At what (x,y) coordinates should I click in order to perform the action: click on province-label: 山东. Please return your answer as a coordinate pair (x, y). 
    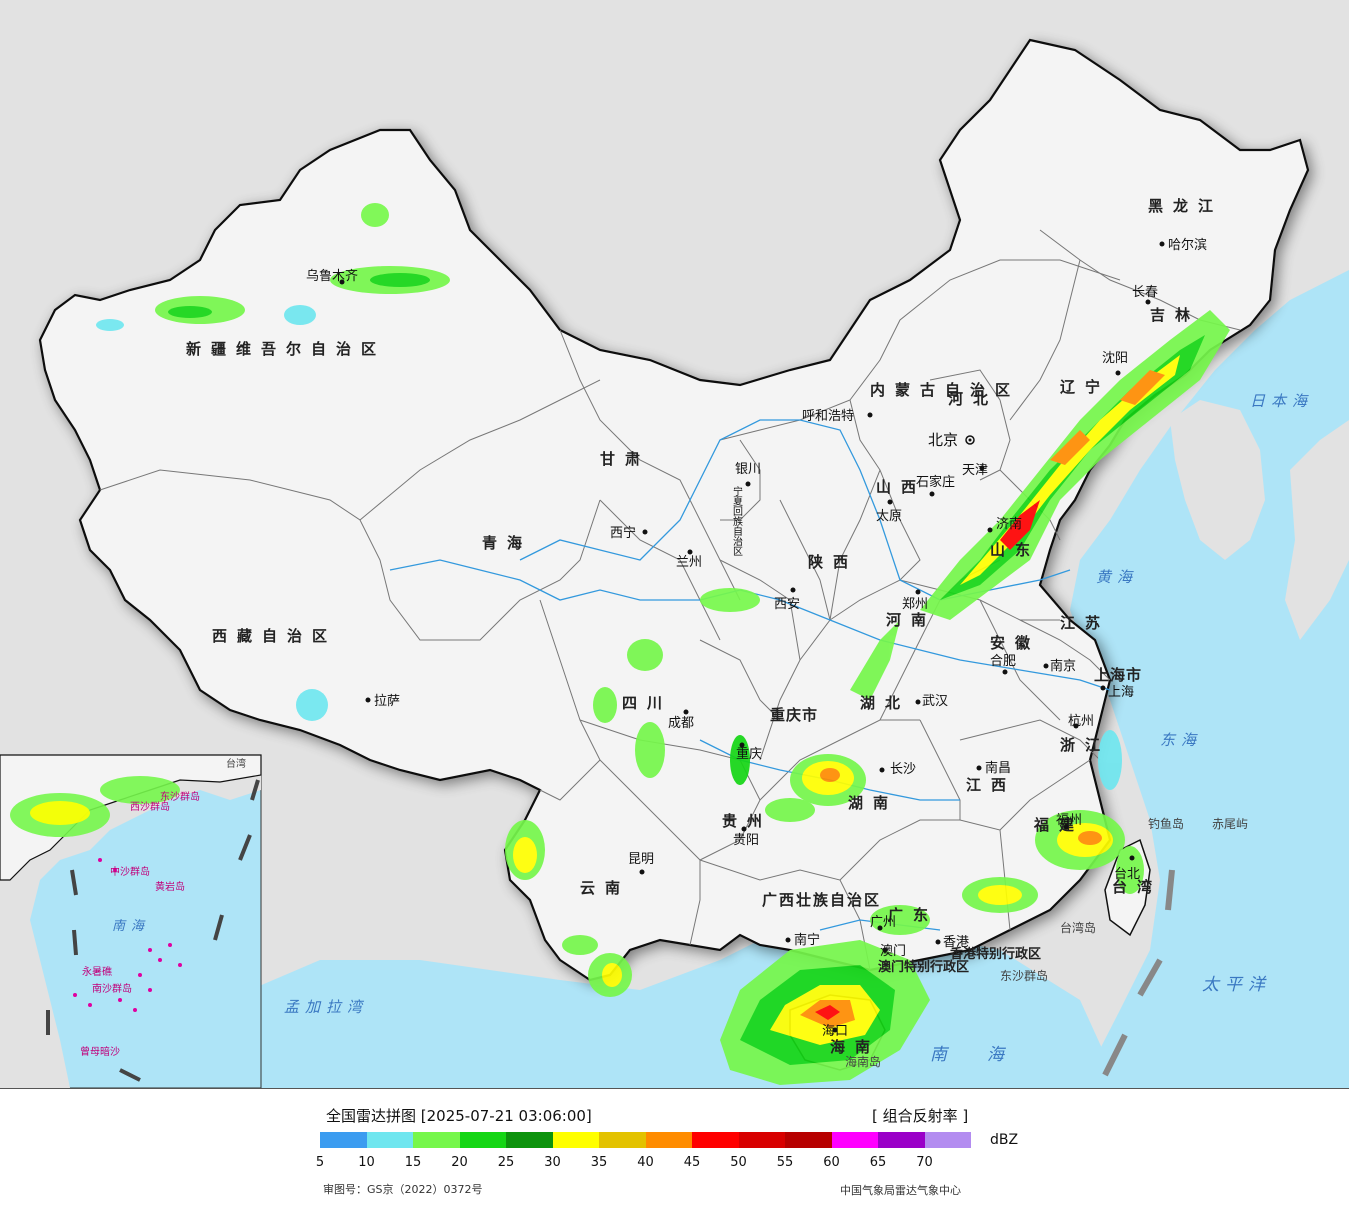
    Looking at the image, I should click on (1015, 550).